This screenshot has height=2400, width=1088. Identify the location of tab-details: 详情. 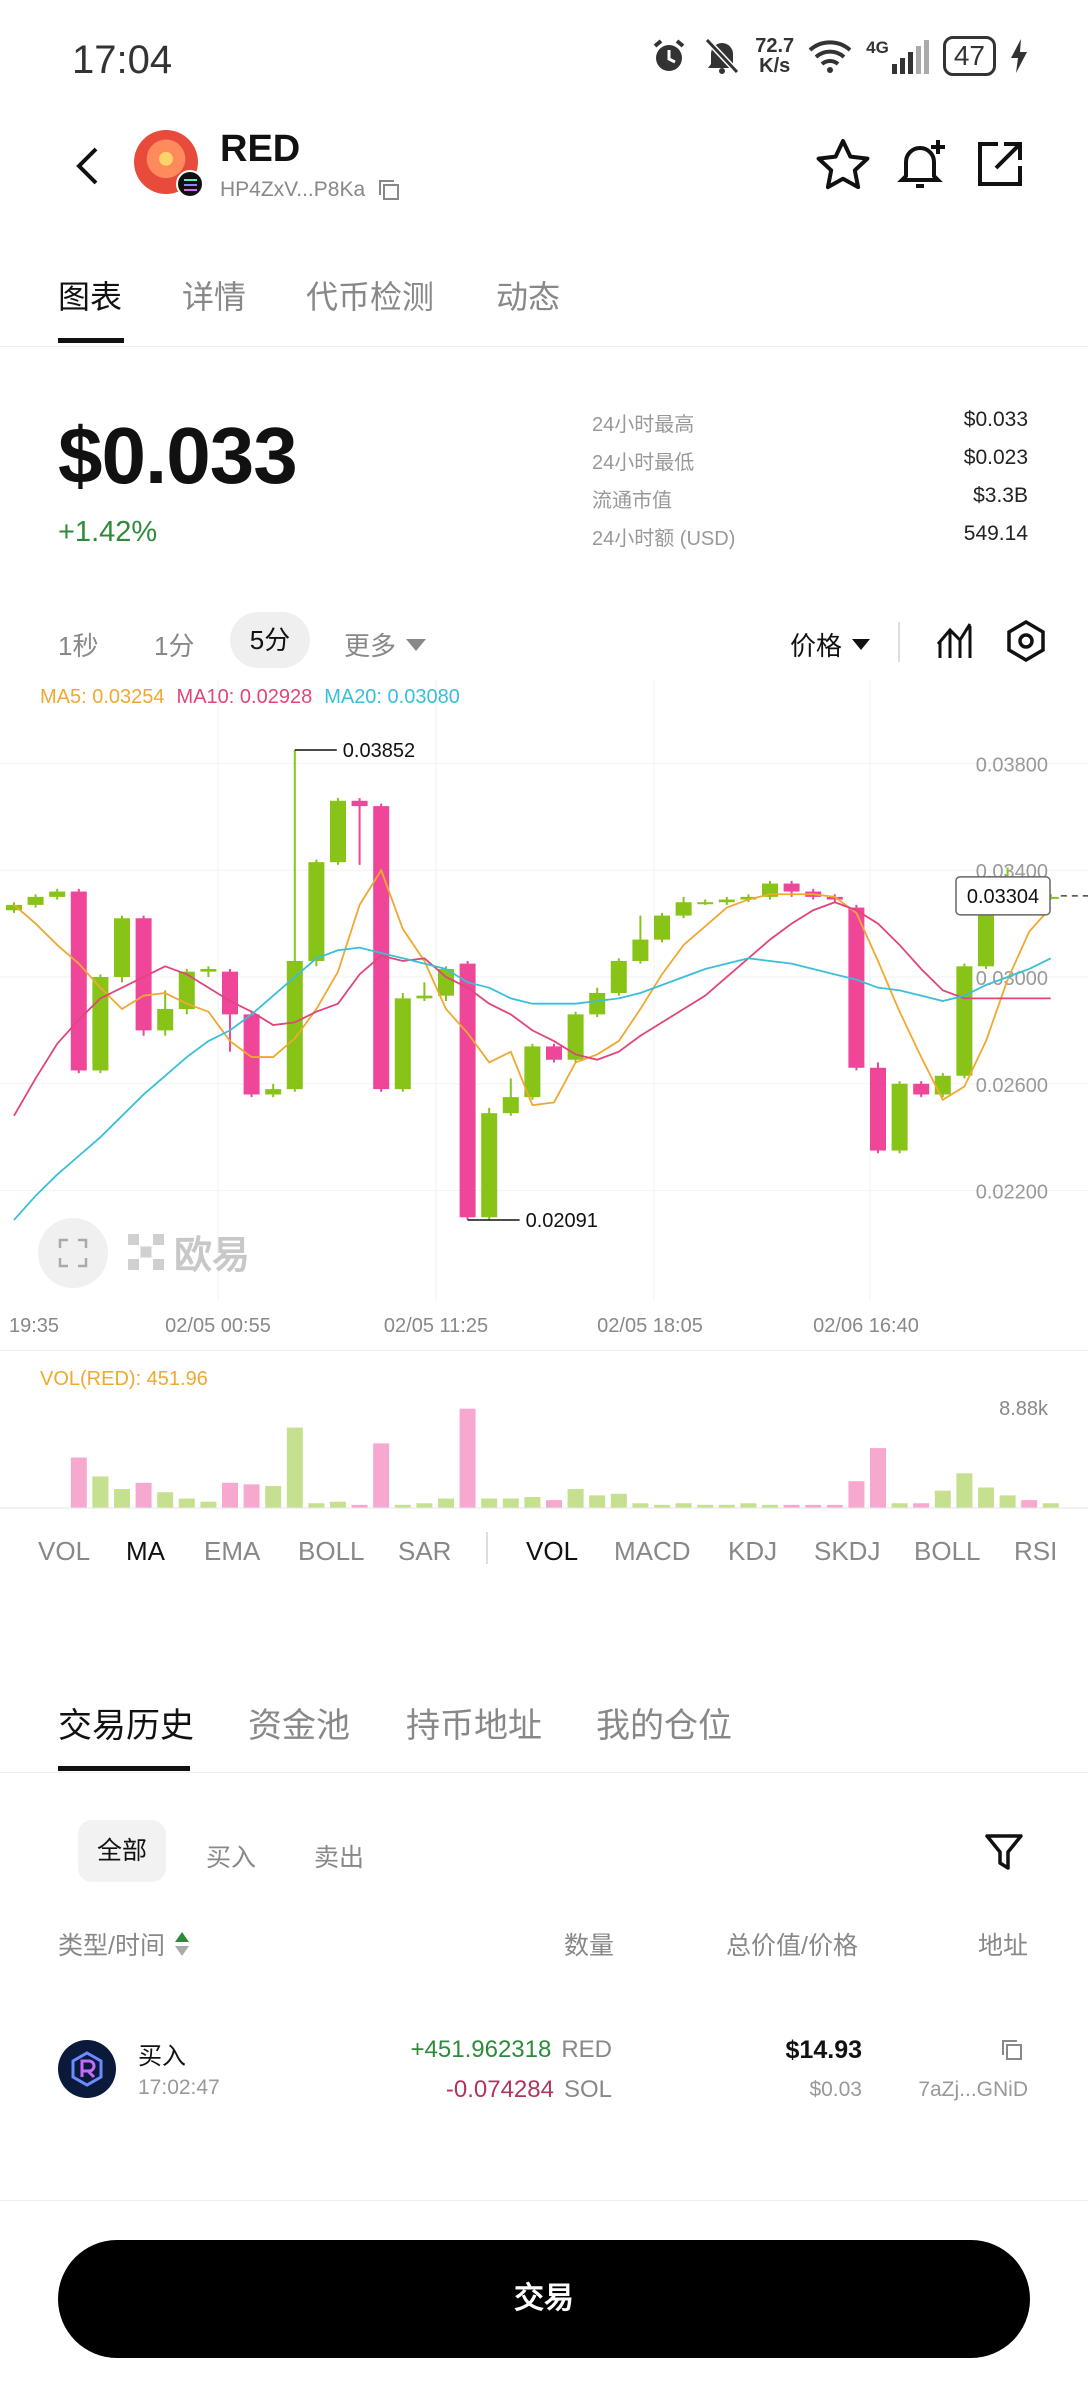
(214, 297).